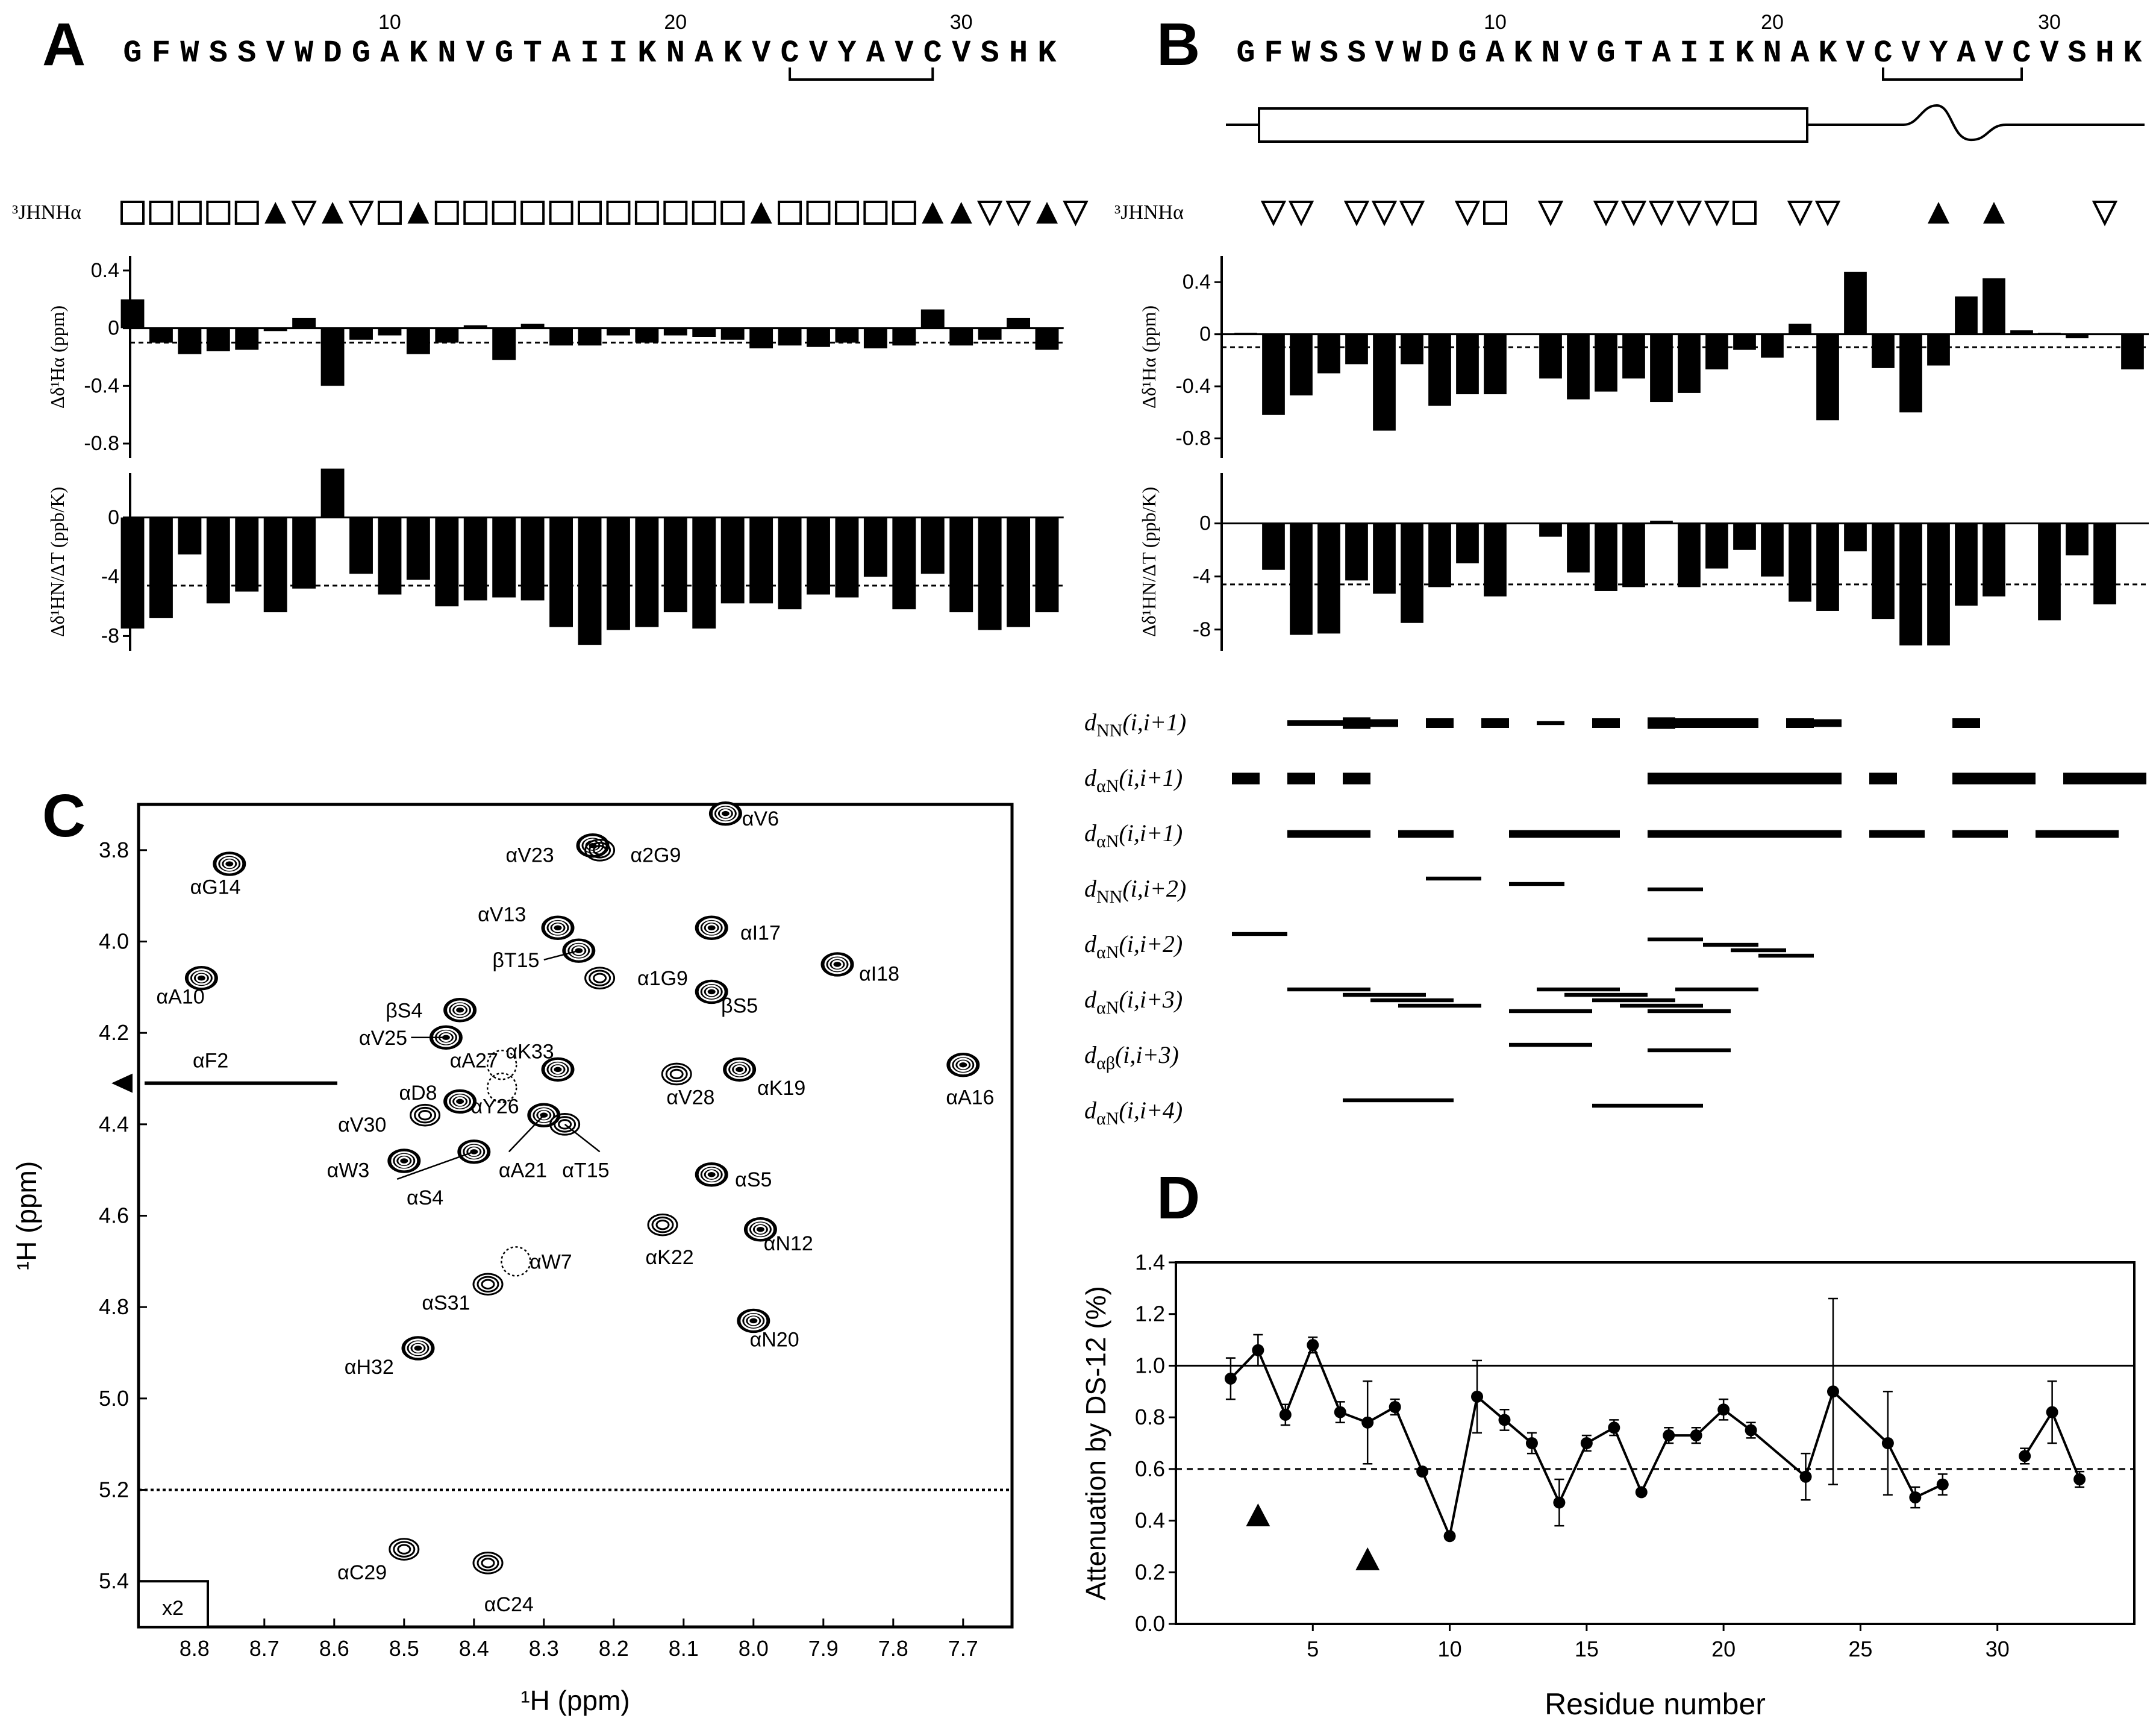  Describe the element at coordinates (383, 1038) in the screenshot. I see `peak-label: αV25` at that location.